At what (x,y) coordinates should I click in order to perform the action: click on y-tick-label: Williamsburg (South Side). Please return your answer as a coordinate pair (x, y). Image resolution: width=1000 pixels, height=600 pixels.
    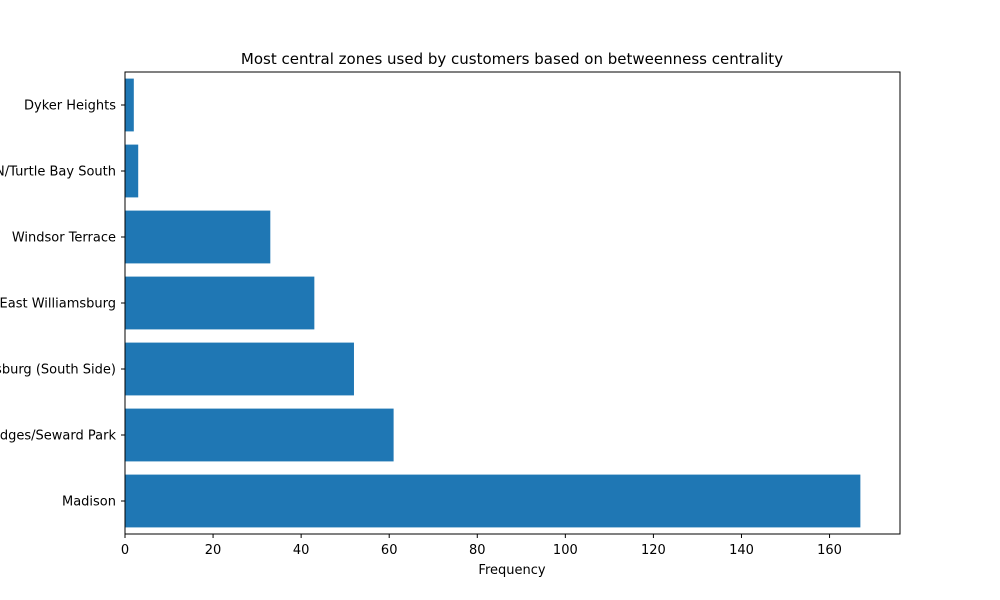
    Looking at the image, I should click on (58, 370).